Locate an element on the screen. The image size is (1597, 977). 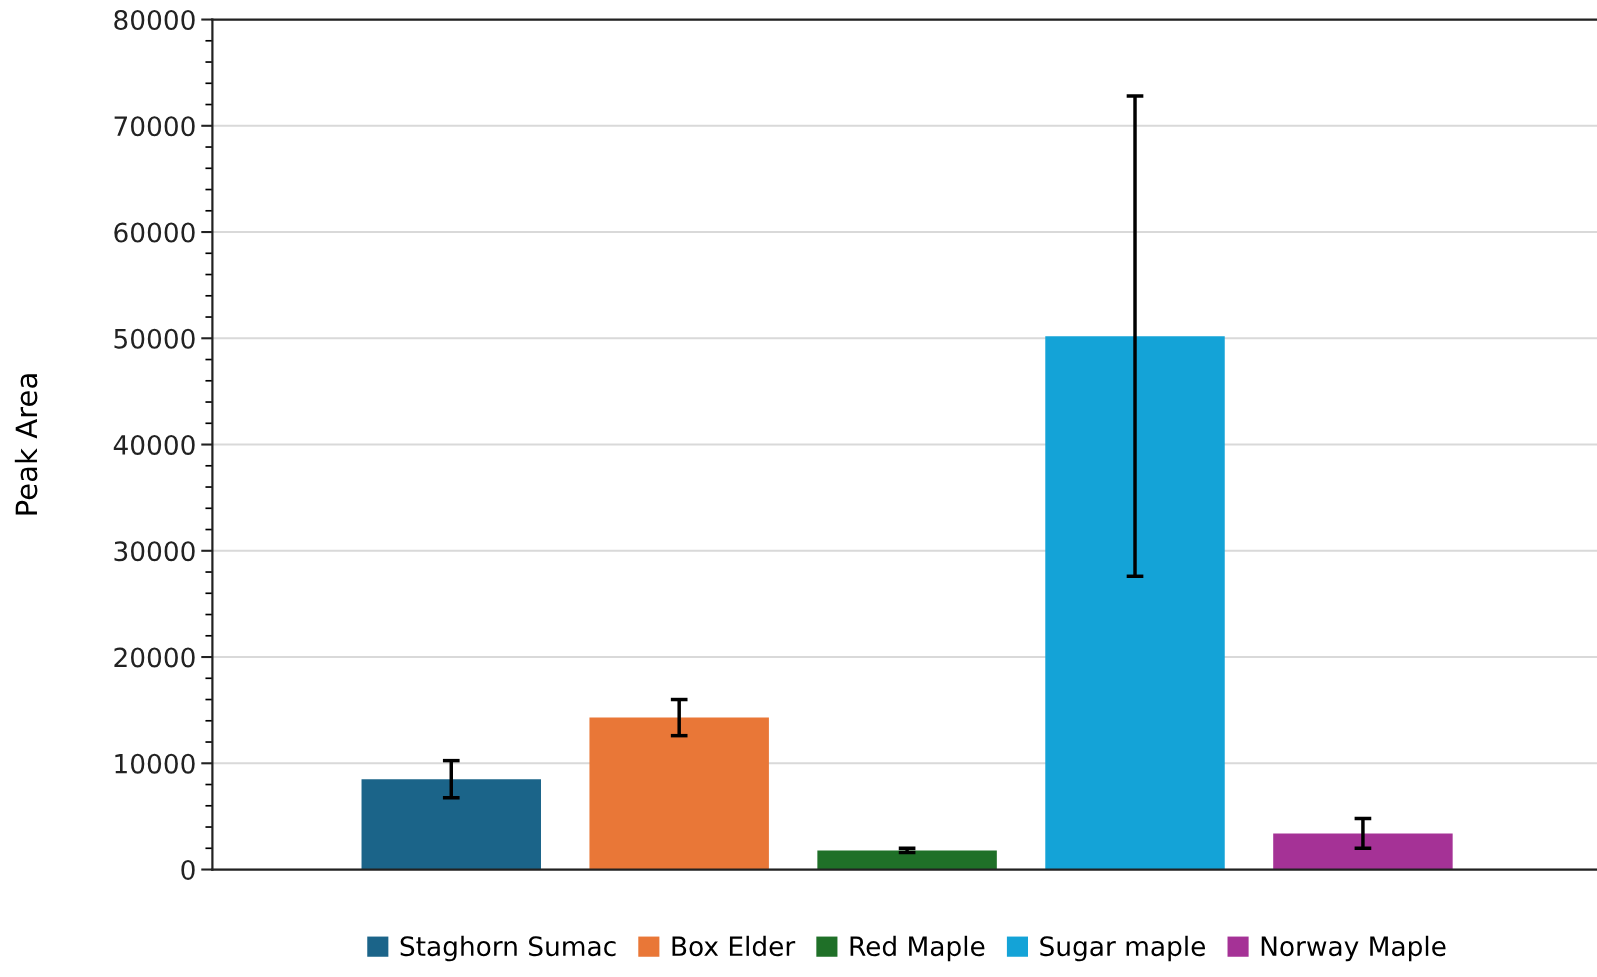
legend-label: Norway Maple is located at coordinates (1353, 948).